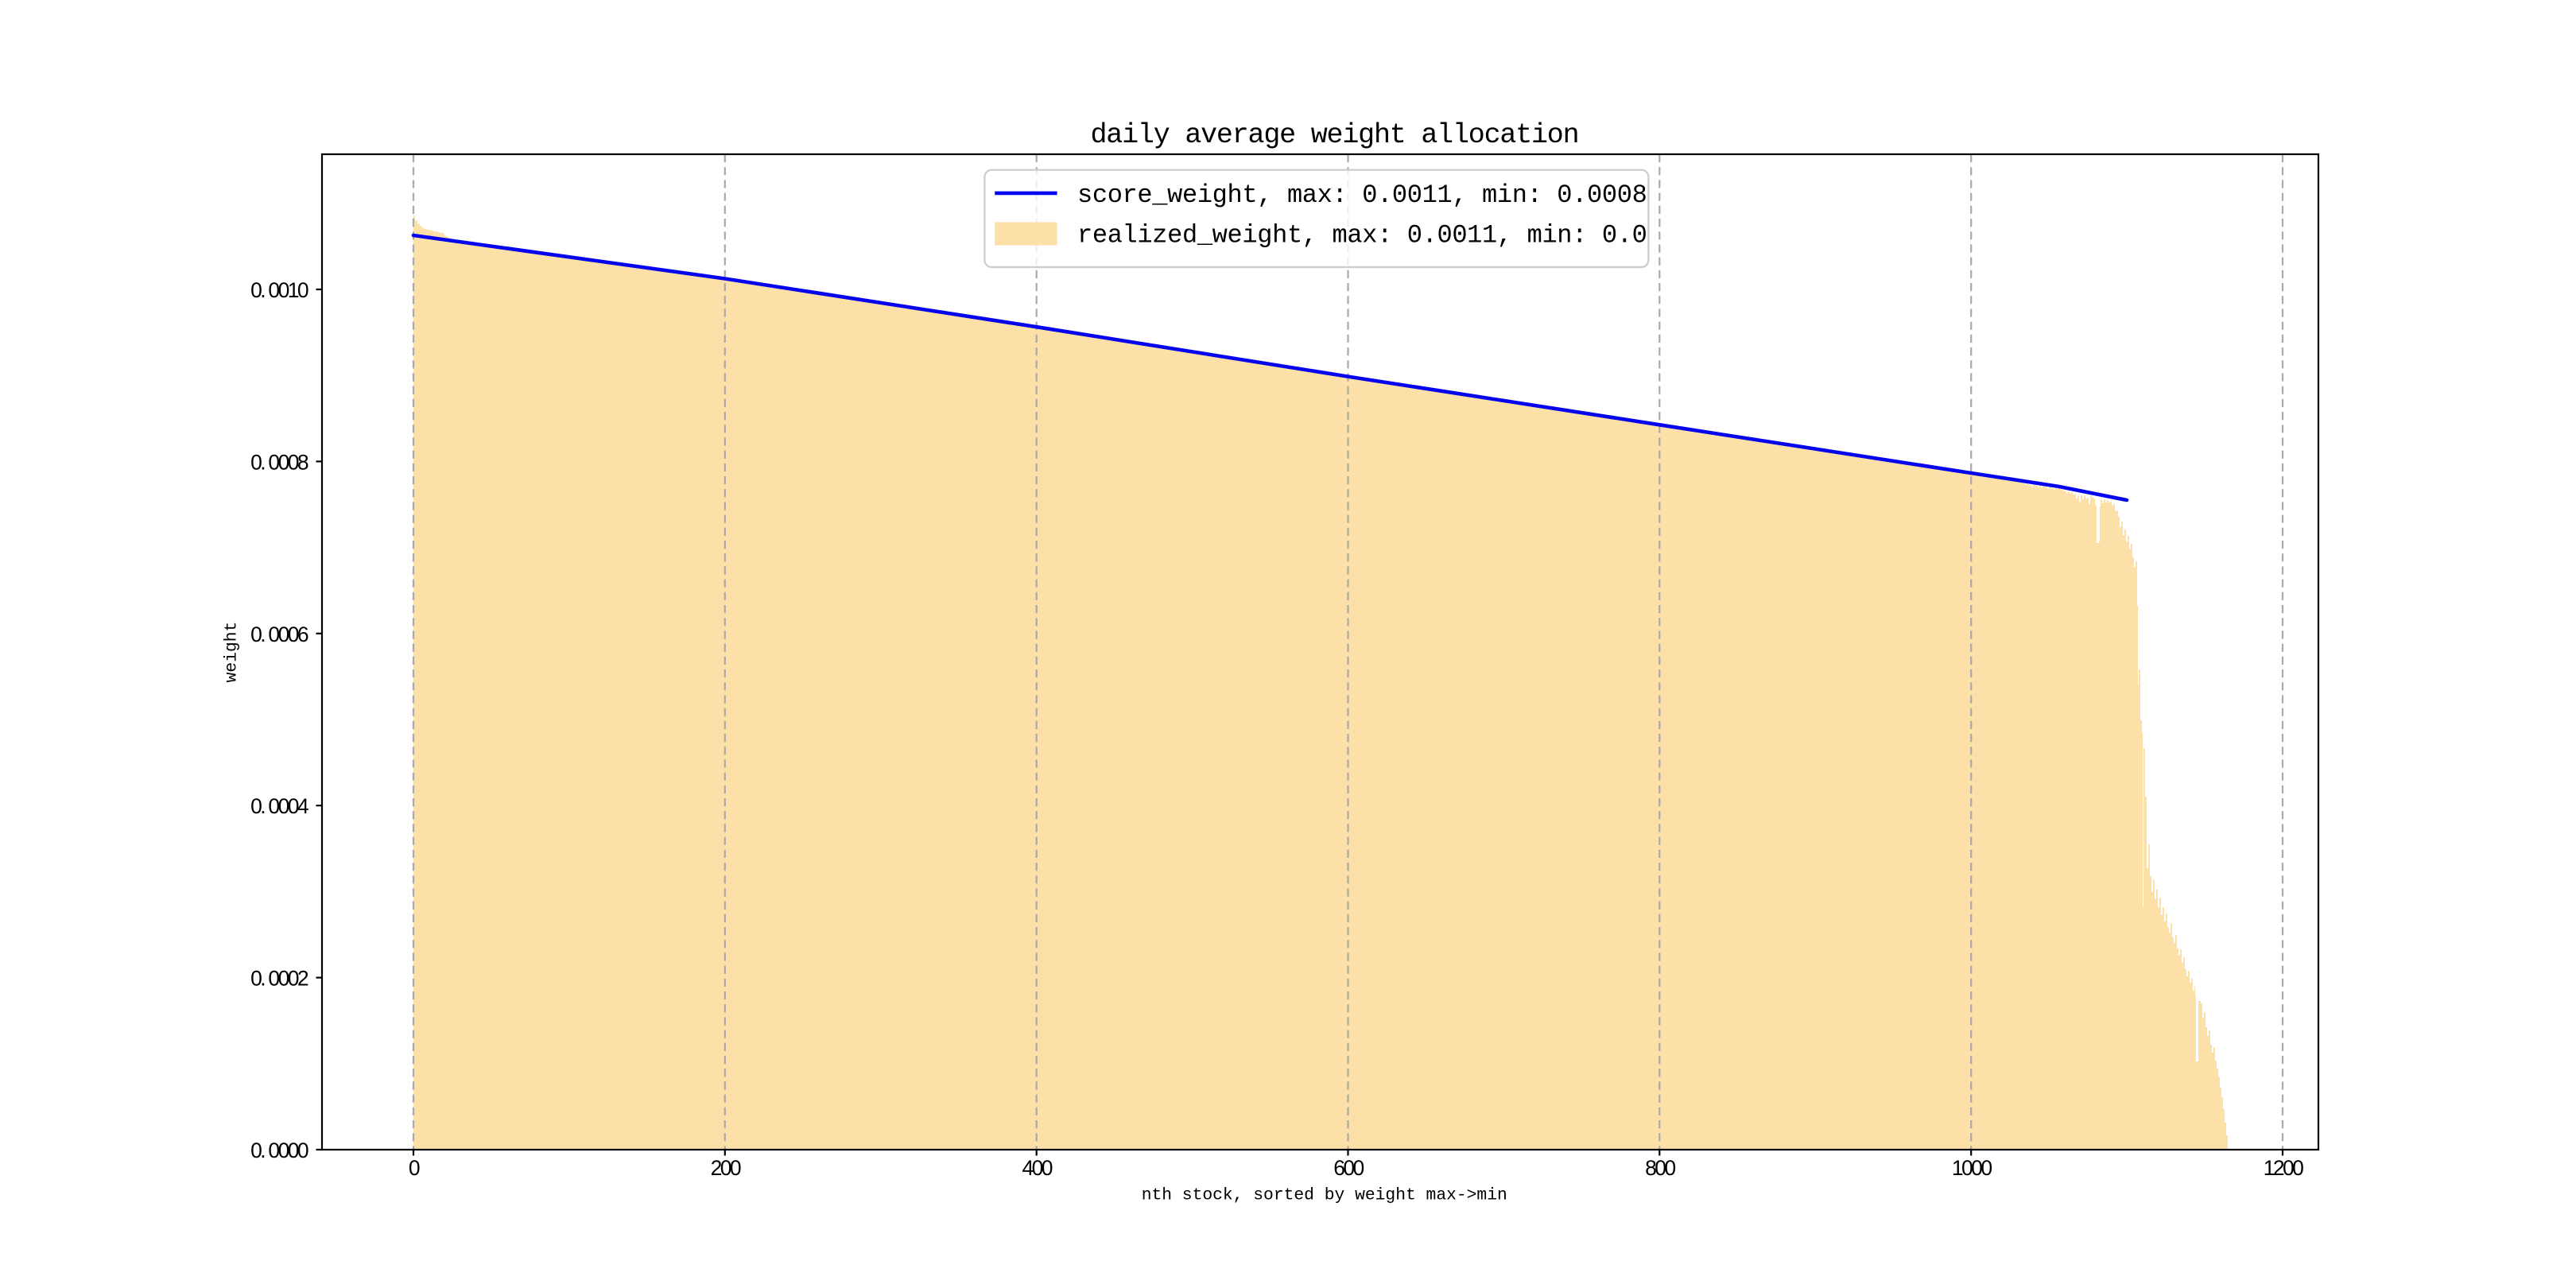 This screenshot has height=1288, width=2576. I want to click on svg-text:nth stock, sorted by weight ma: nth stock, sorted by weight max->min, so click(1325, 1196).